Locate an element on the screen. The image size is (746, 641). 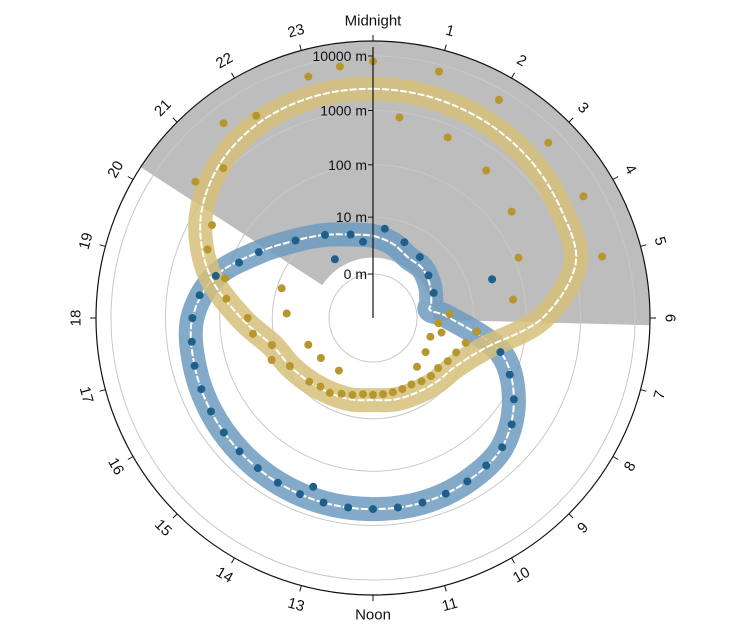
hour-label-16: 16 is located at coordinates (115, 466).